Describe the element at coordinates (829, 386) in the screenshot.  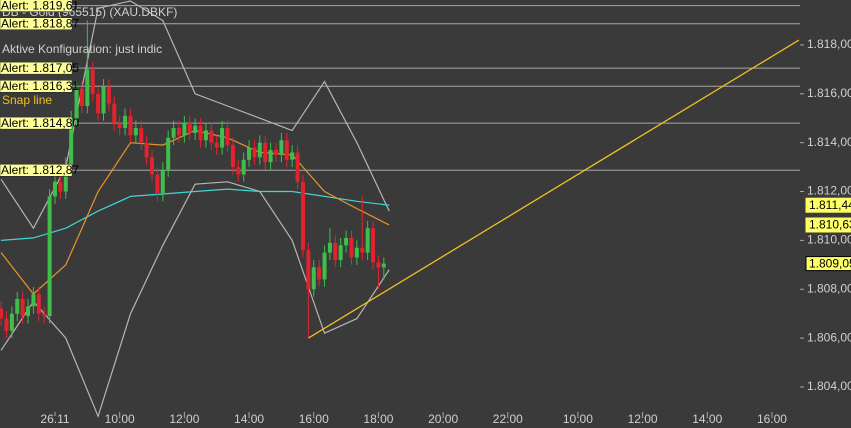
I see `y-tick-label: 1.804,00` at that location.